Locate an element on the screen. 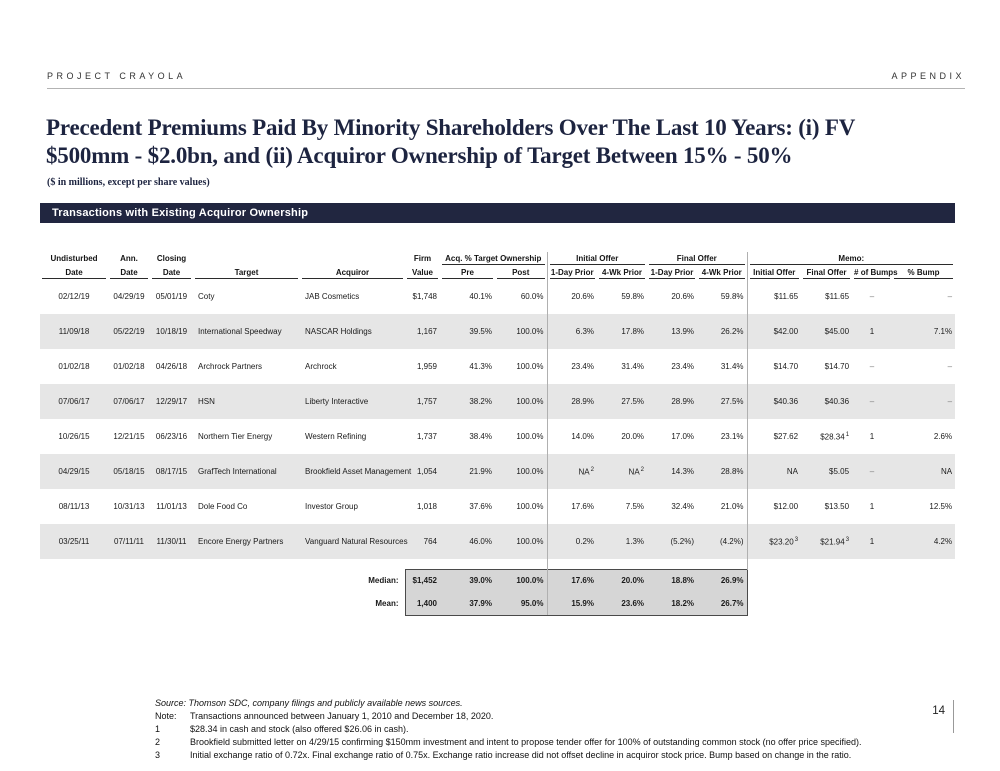  cell-memo-final-offer: $13.50 is located at coordinates (837, 506).